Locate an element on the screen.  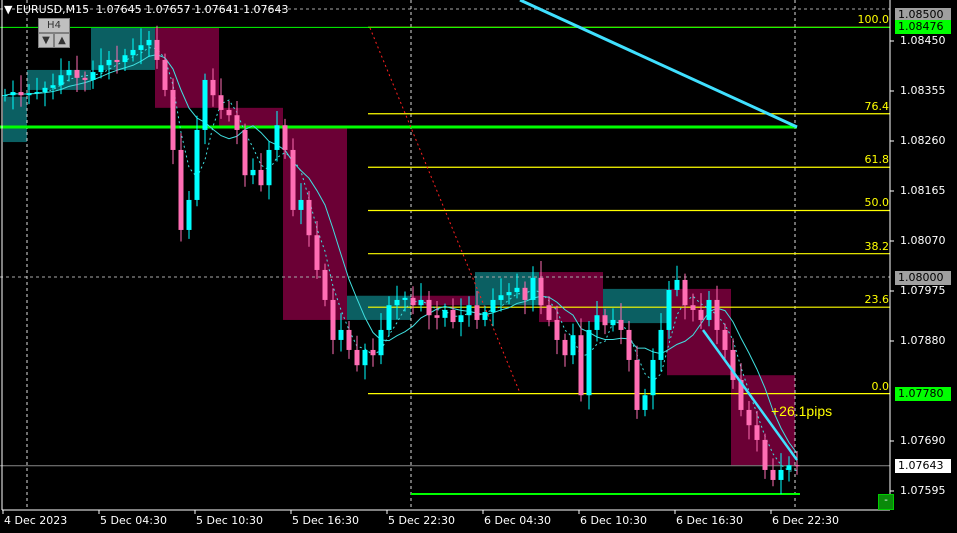
time-tick-label: 5 Dec 04:30 is located at coordinates (133, 520).